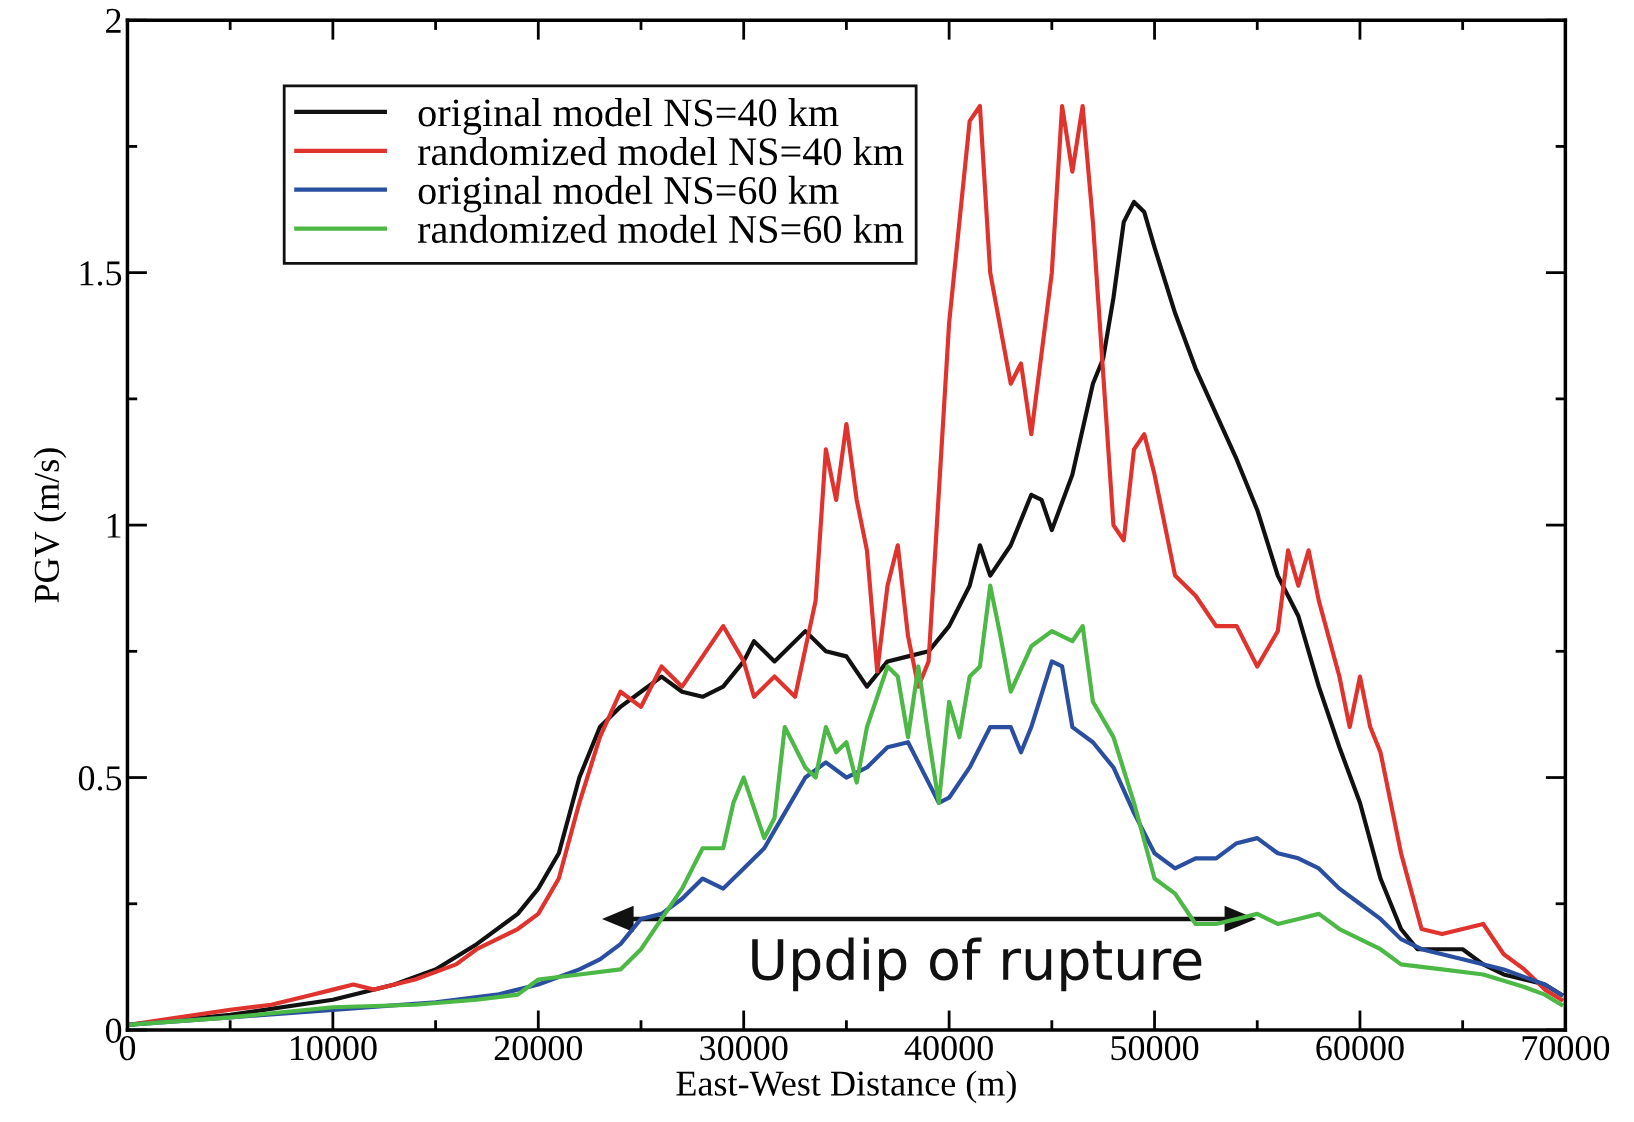  What do you see at coordinates (846, 1087) in the screenshot?
I see `x-axis-title: East-West Distance (m)` at bounding box center [846, 1087].